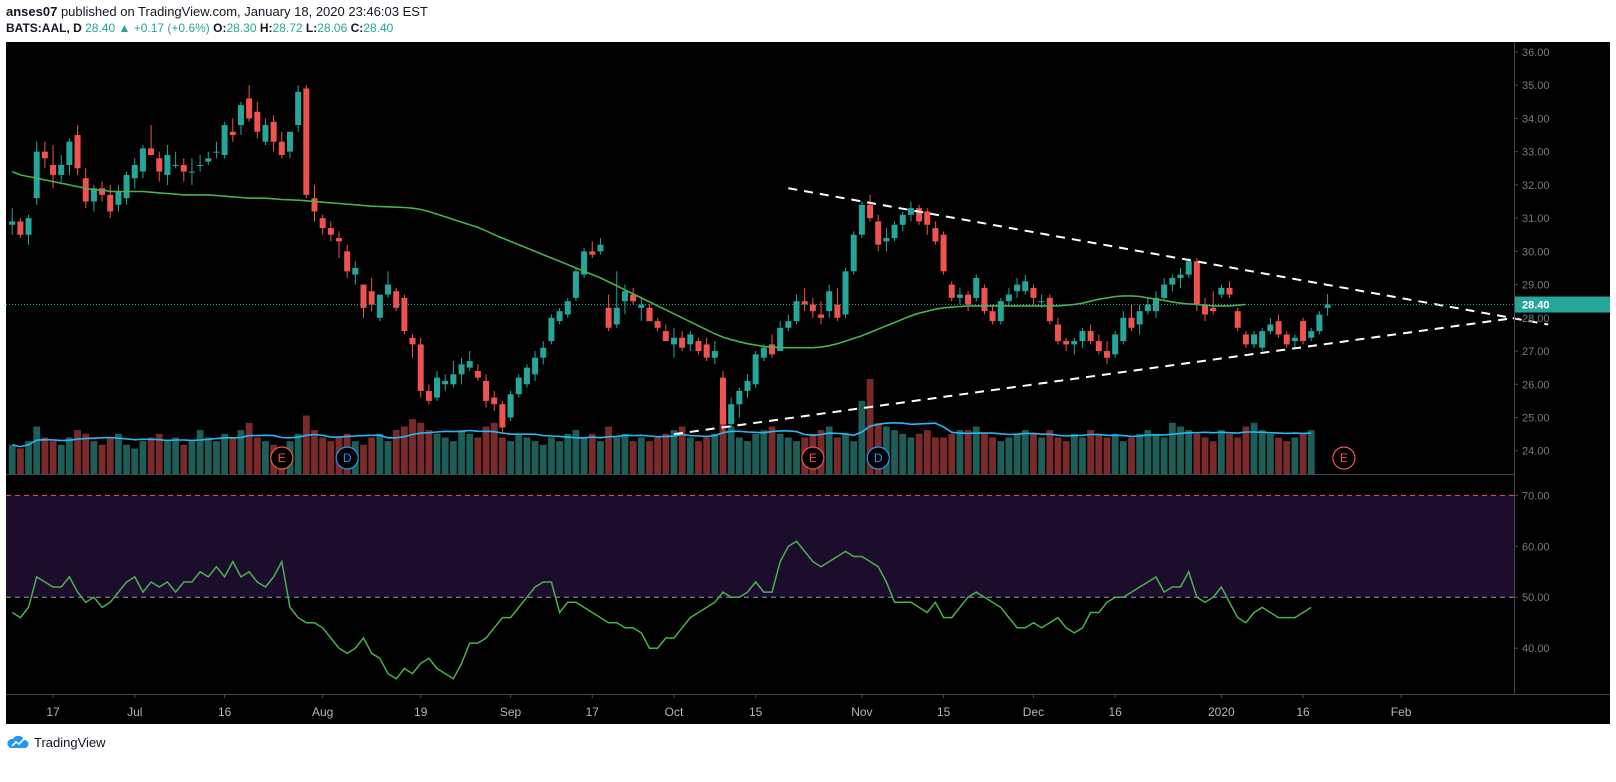 The image size is (1616, 782). Describe the element at coordinates (32, 11) in the screenshot. I see `author-name: anses07` at that location.